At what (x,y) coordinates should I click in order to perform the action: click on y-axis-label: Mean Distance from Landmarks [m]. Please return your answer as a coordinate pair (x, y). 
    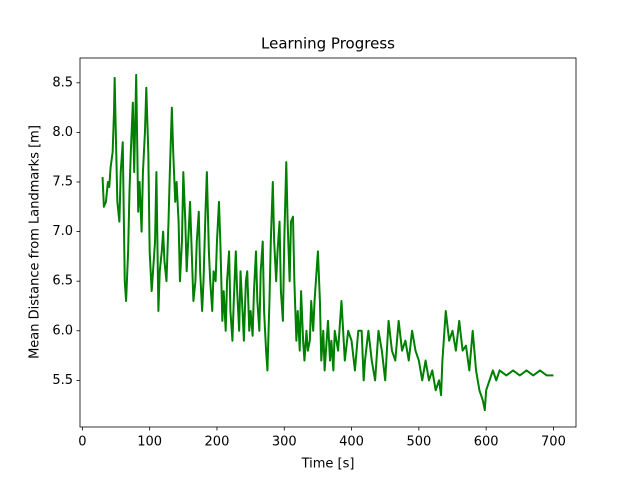
    Looking at the image, I should click on (35, 242).